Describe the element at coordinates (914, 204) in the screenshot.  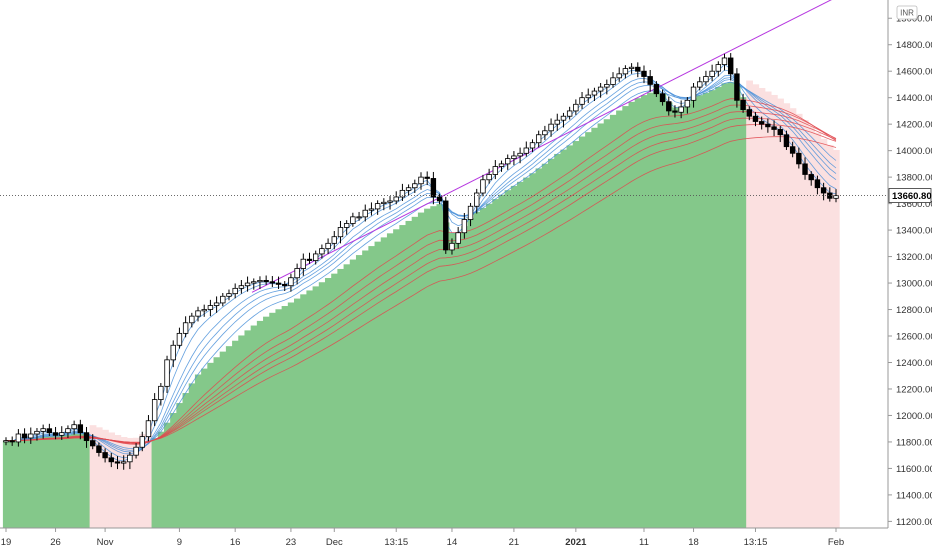
I see `y-tick-label: 13600.00` at that location.